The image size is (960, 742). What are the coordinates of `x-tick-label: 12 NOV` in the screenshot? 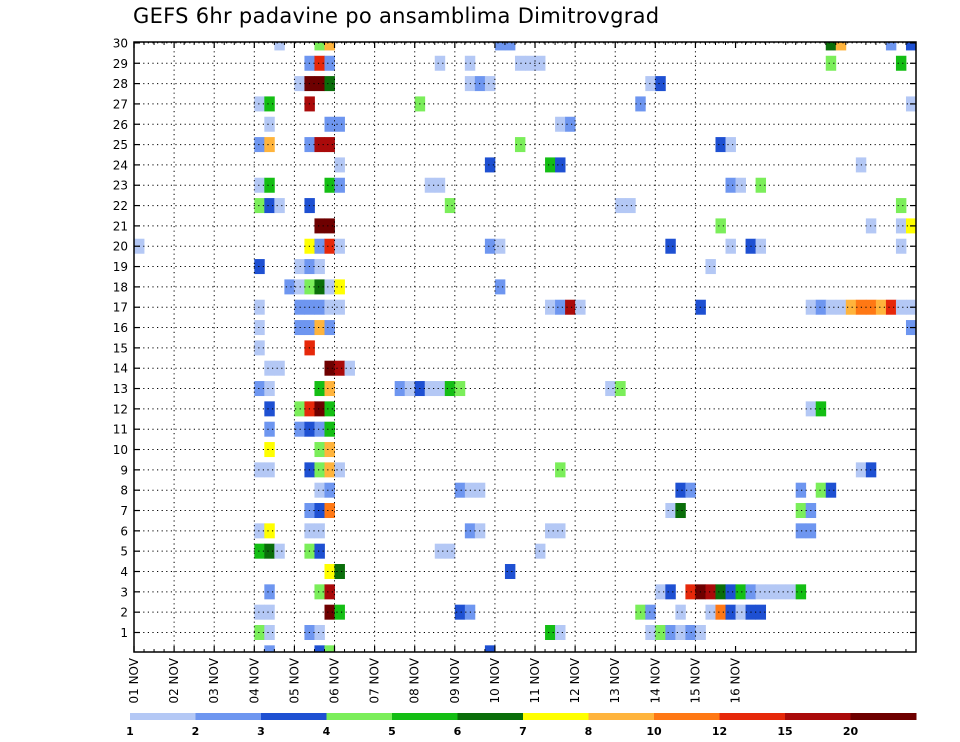 It's located at (575, 680).